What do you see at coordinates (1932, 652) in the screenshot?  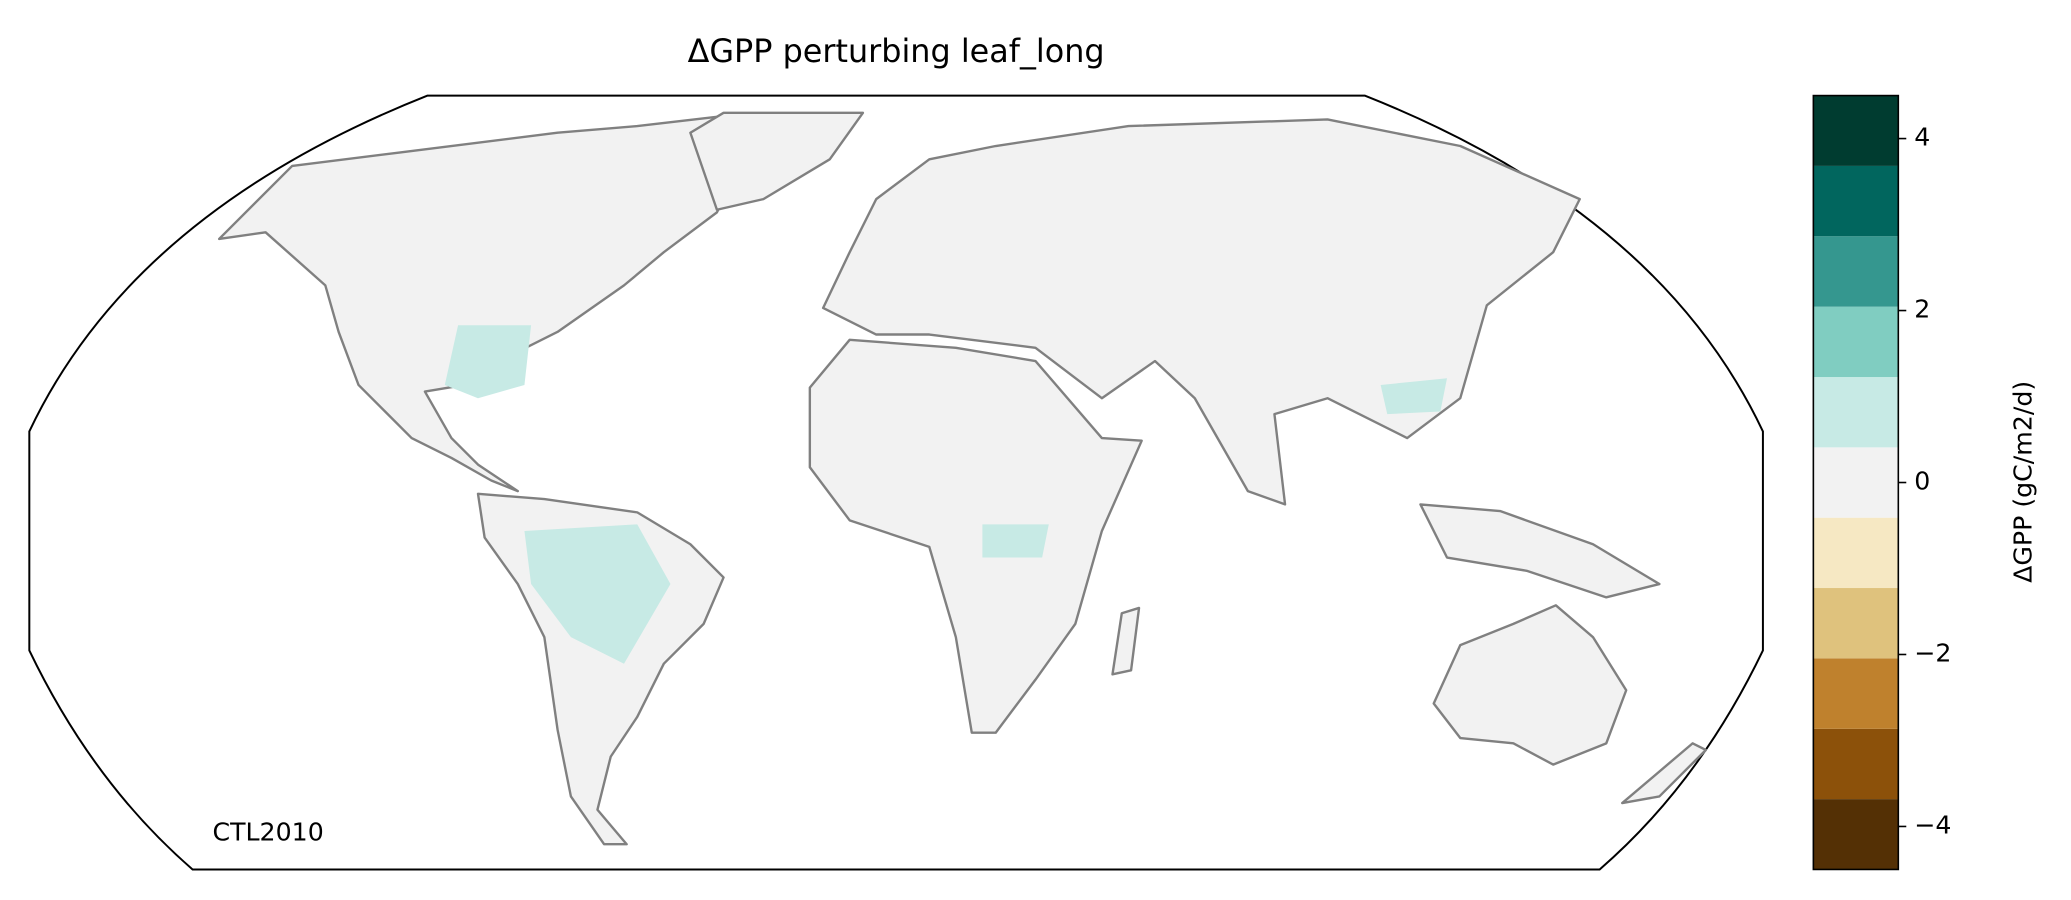 I see `colorbar-tick-label: −2` at bounding box center [1932, 652].